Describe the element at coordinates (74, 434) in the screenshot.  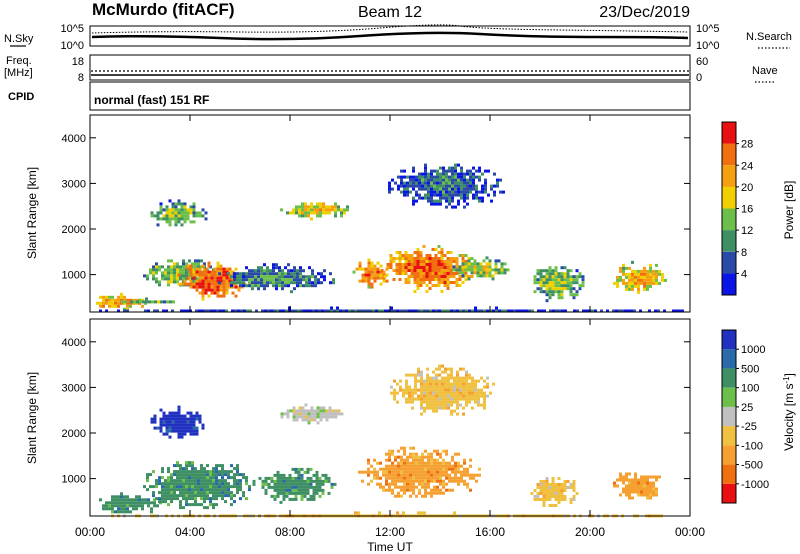
I see `y-tick-label: 2000` at that location.